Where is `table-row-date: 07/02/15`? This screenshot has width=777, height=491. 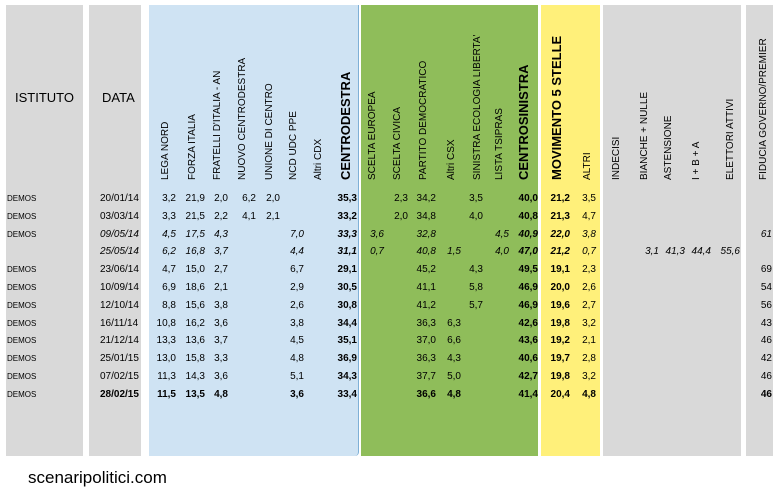 table-row-date: 07/02/15 is located at coordinates (119, 376).